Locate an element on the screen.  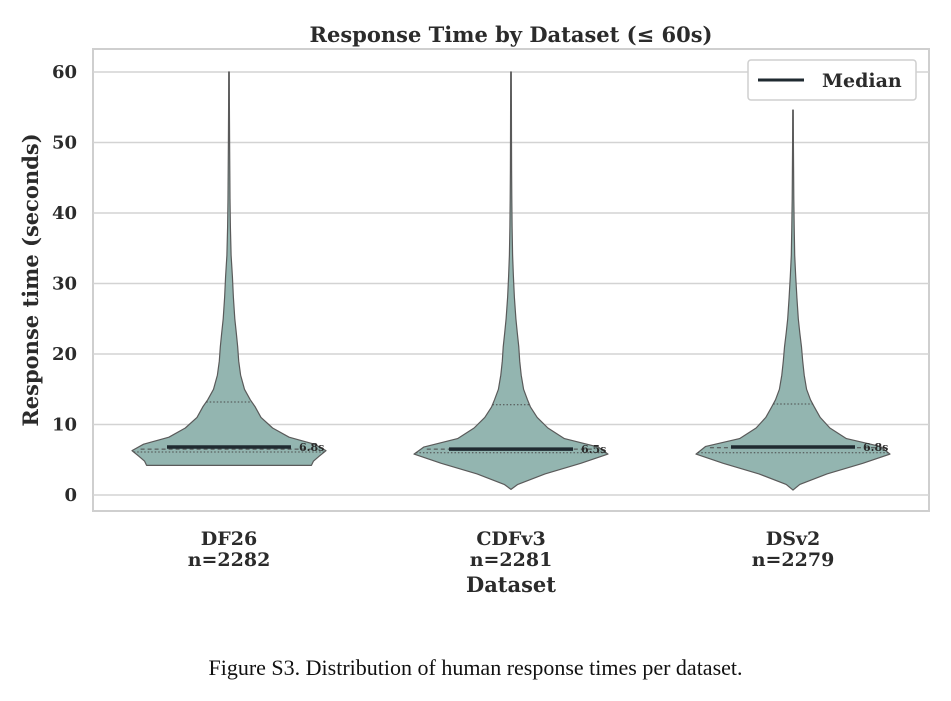
y-tick-label: 50 is located at coordinates (64, 143).